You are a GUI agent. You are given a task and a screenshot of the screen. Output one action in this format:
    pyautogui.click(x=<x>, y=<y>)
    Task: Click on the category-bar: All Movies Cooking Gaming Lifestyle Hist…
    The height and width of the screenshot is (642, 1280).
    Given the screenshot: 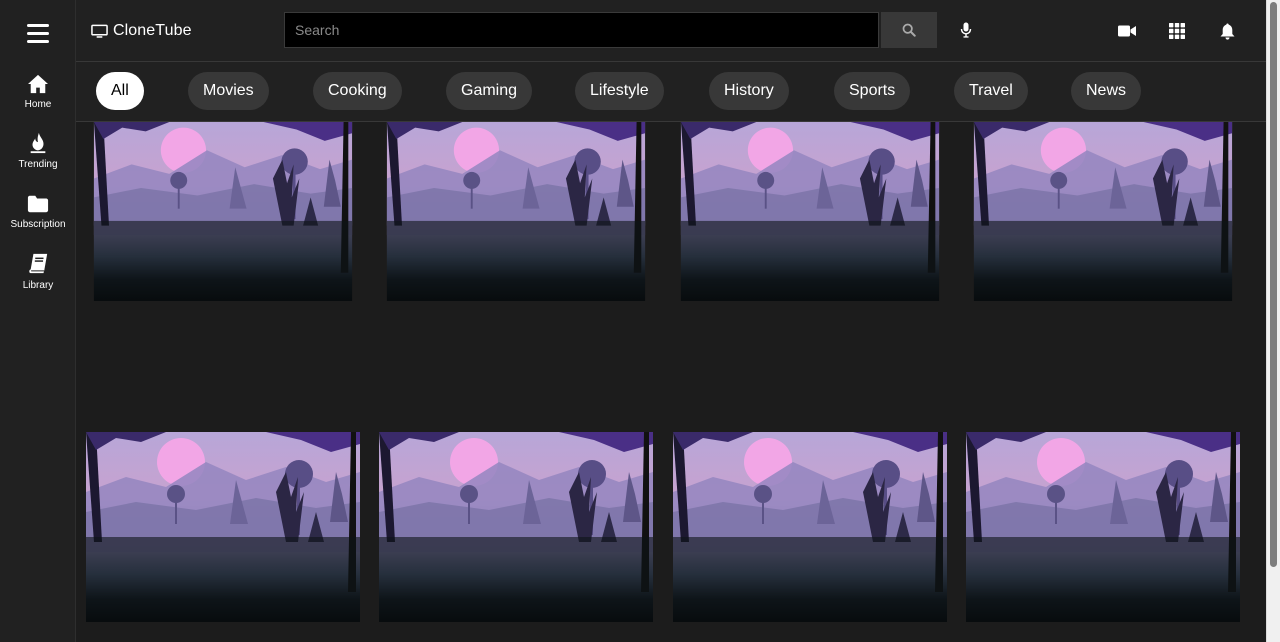 What is the action you would take?
    pyautogui.click(x=671, y=92)
    